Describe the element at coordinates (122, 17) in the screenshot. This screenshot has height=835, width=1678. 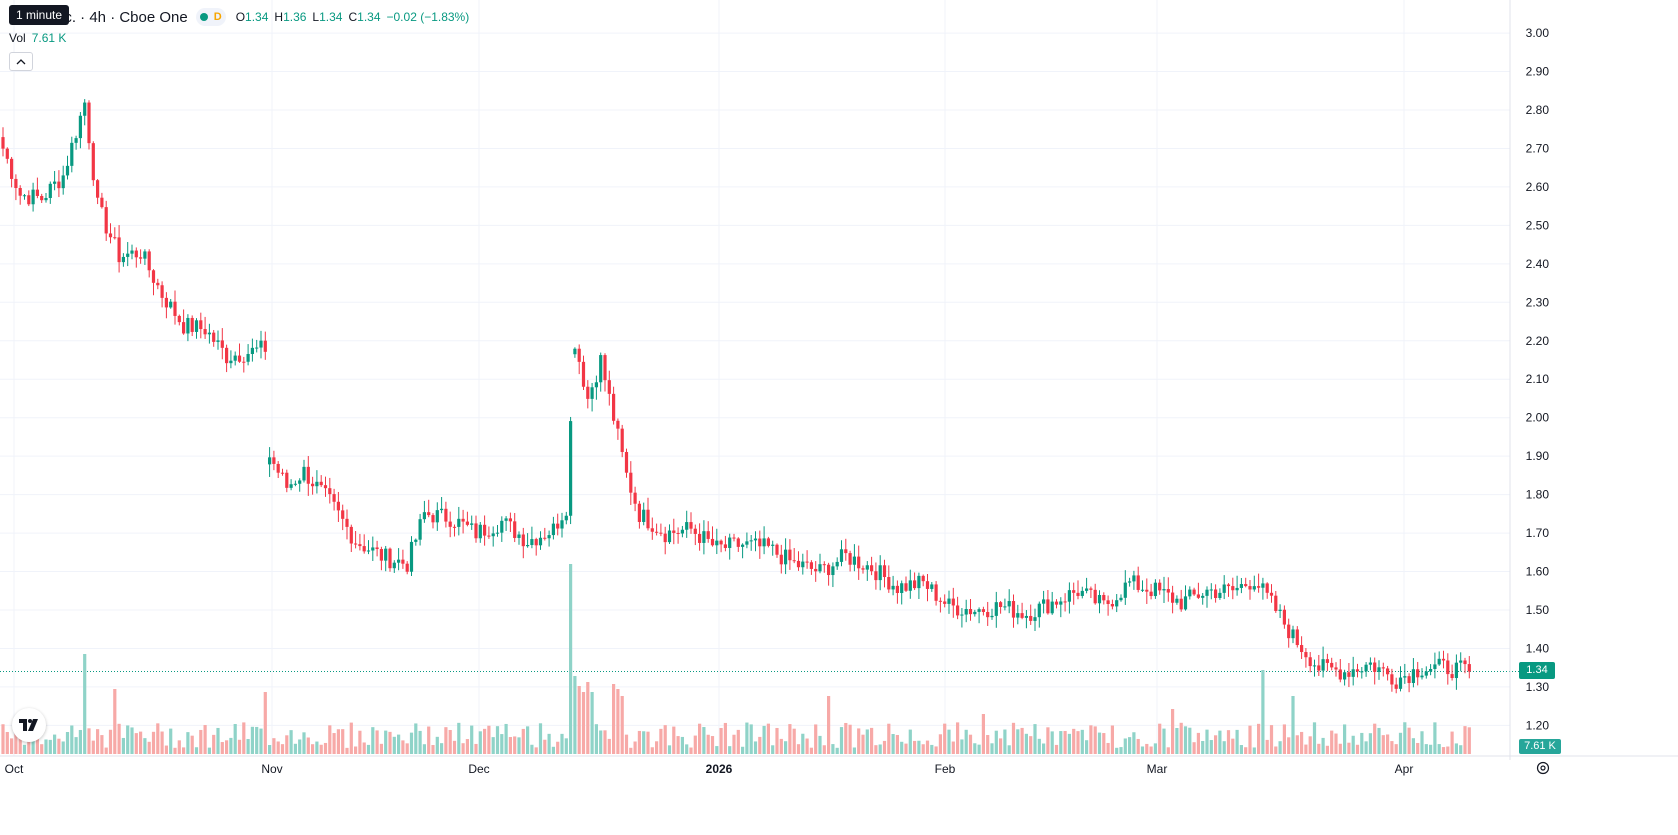
I see `symbol-title: nc. · 4h · Cboe One` at that location.